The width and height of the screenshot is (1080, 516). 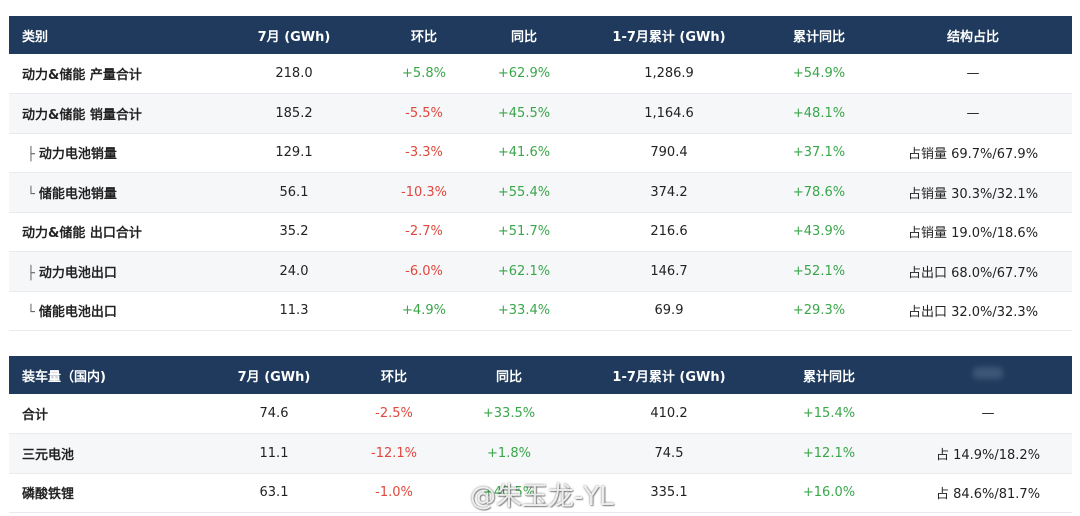 I want to click on col-header-install: 装车量（国内), so click(x=64, y=377).